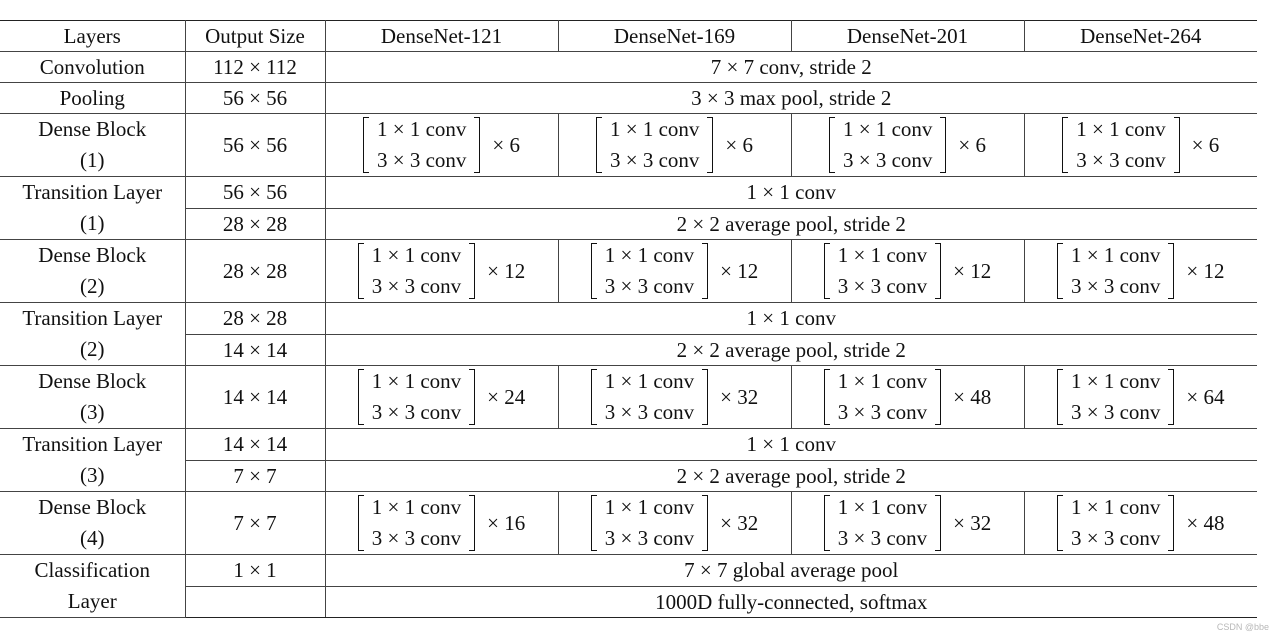 The image size is (1277, 634). I want to click on repeat-count: × 64, so click(1205, 397).